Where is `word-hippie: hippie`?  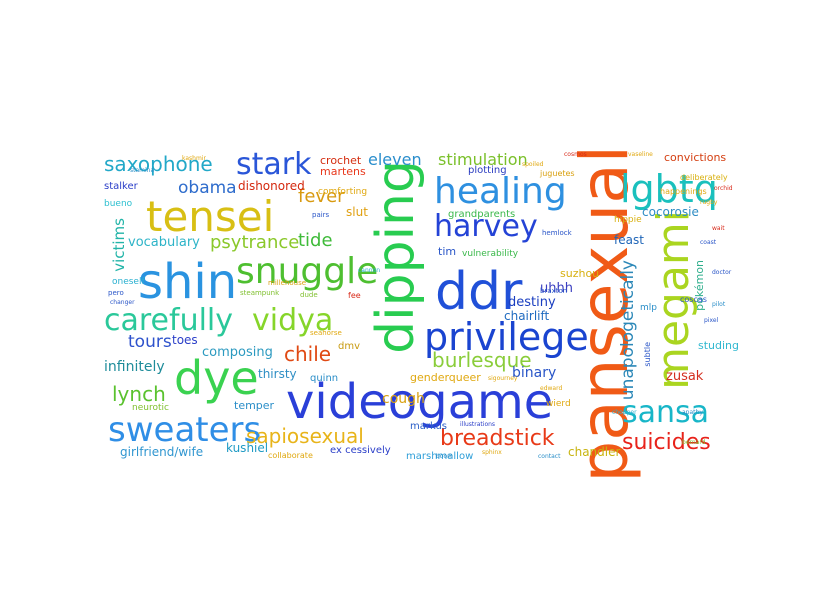 word-hippie: hippie is located at coordinates (628, 220).